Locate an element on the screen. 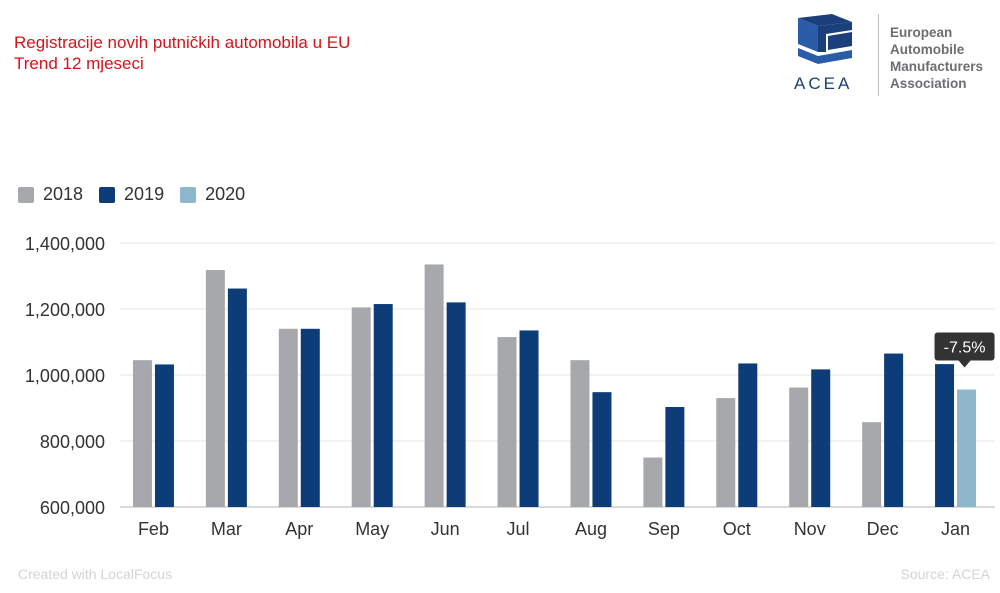  legend-swatch-2019 is located at coordinates (107, 194).